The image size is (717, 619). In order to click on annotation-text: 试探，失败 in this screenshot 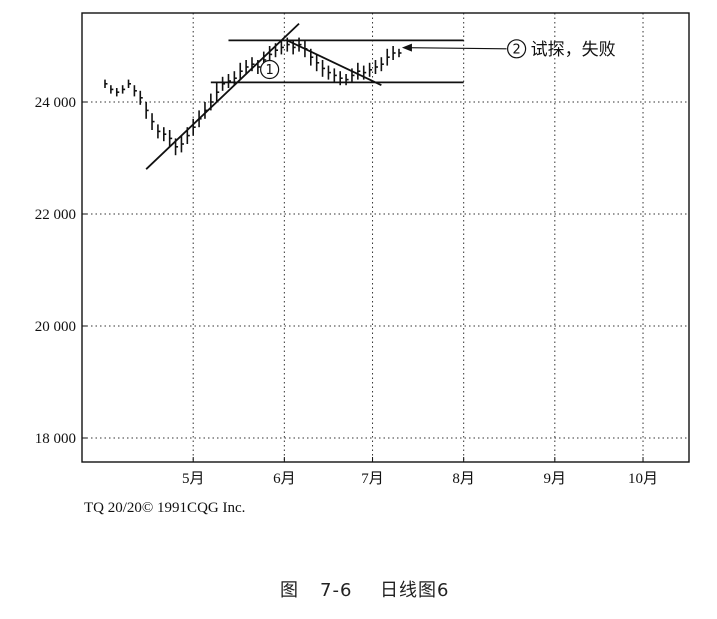, I will do `click(573, 50)`.